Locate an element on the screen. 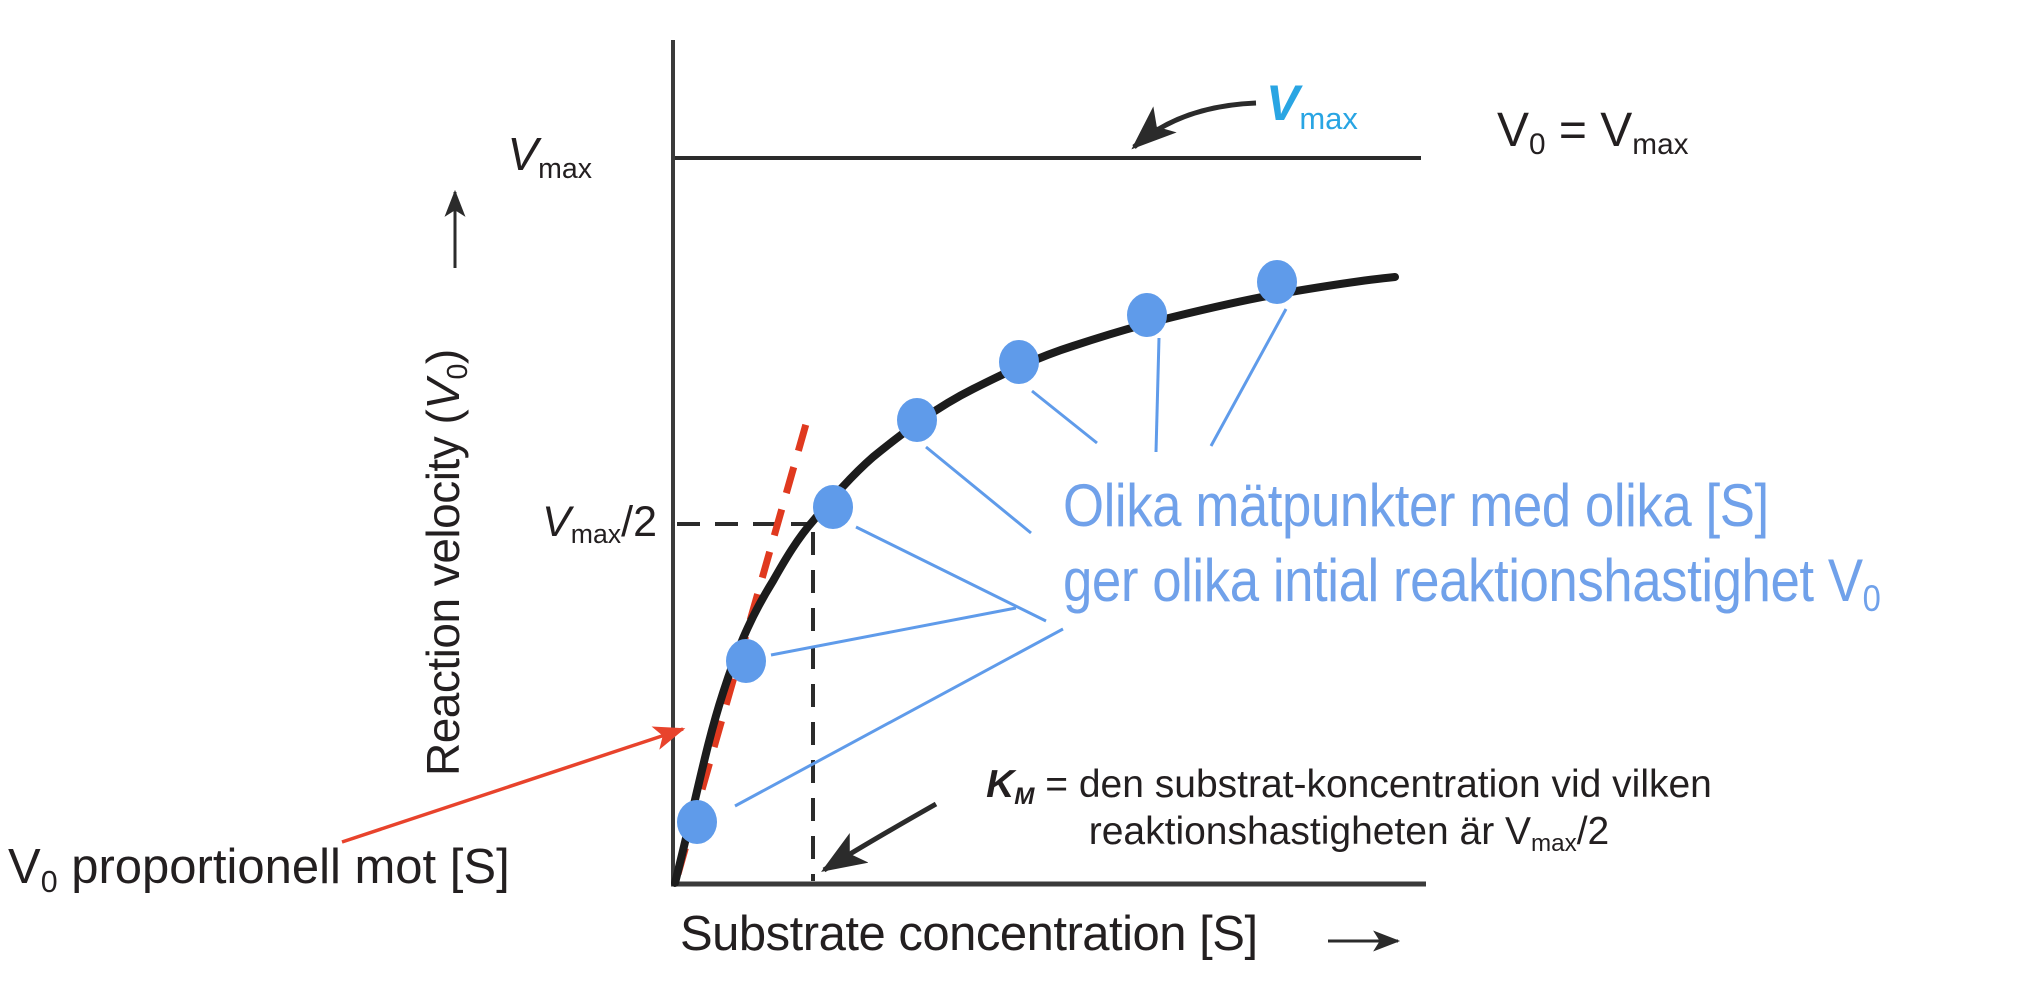 The height and width of the screenshot is (998, 2042). proportionality-note: V0 proportionell mot [S] is located at coordinates (259, 868).